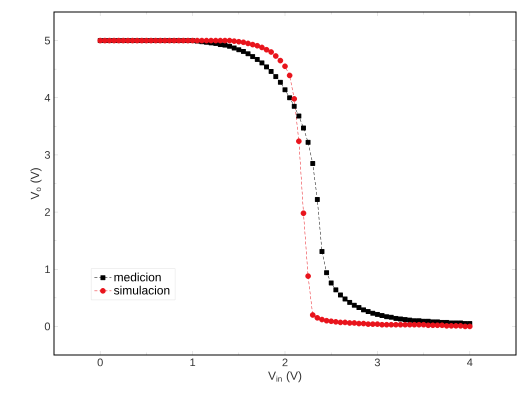 This screenshot has height=407, width=518. What do you see at coordinates (47, 269) in the screenshot?
I see `y-tick-label: 1` at bounding box center [47, 269].